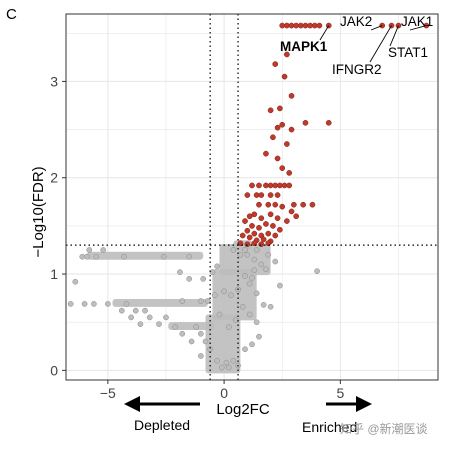 Image resolution: width=452 pixels, height=451 pixels. I want to click on y-tick-label: 3, so click(54, 81).